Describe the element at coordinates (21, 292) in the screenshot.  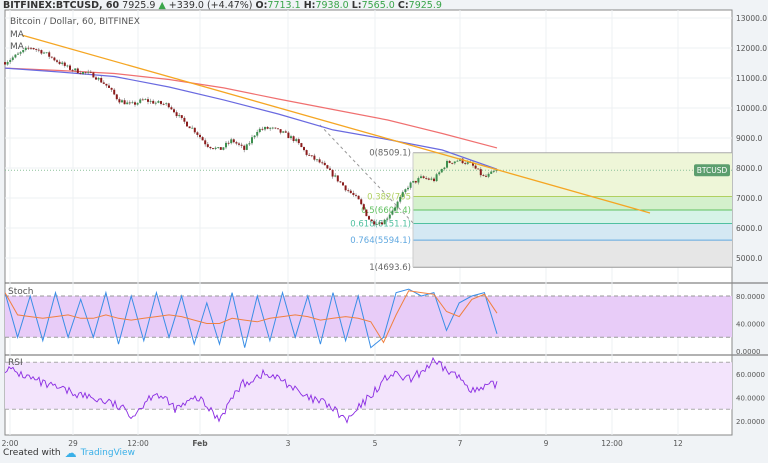
I see `stoch-legend: Stoch` at that location.